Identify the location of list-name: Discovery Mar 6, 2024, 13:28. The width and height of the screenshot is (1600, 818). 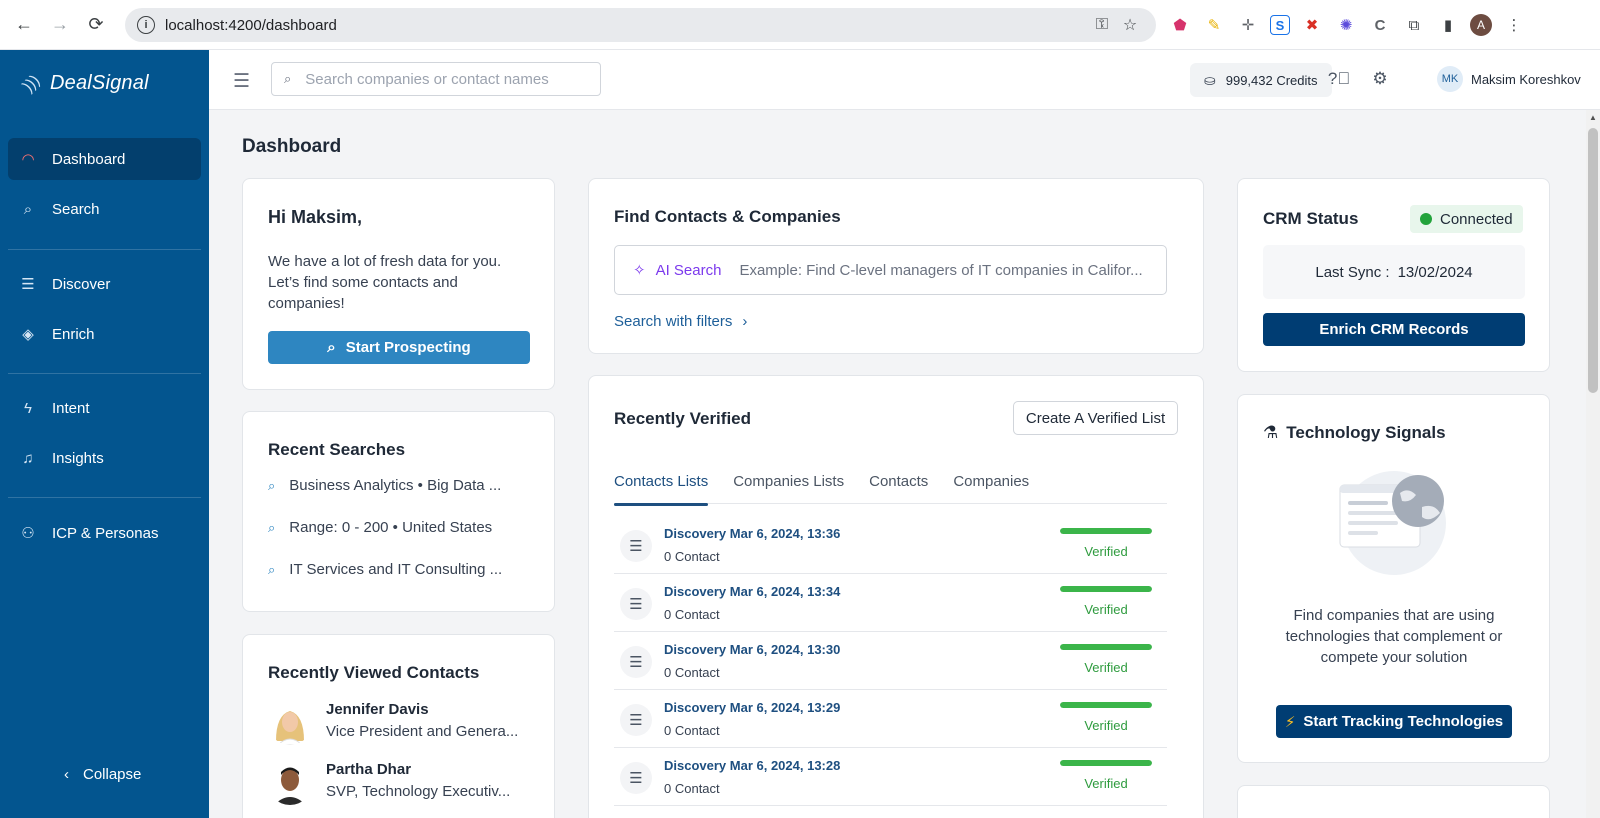
(752, 765).